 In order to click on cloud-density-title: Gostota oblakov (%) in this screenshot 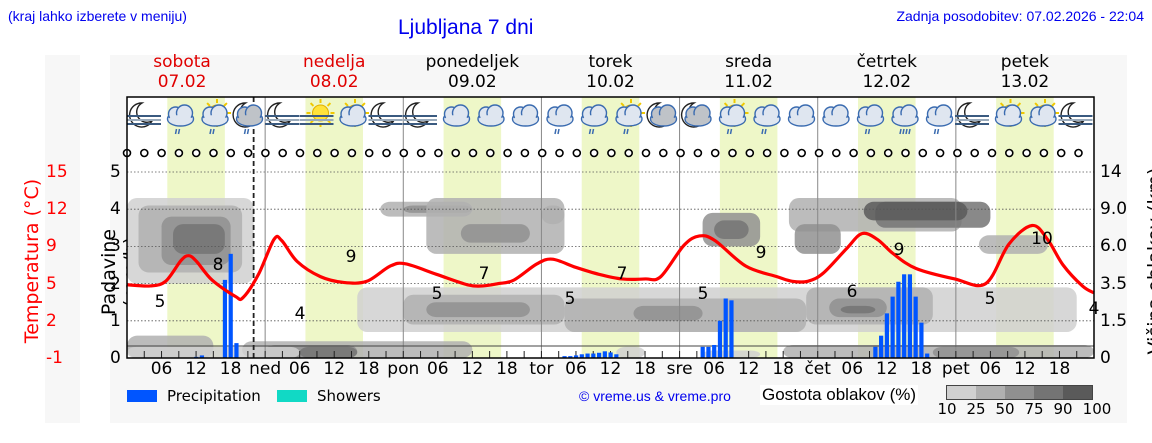, I will do `click(839, 395)`.